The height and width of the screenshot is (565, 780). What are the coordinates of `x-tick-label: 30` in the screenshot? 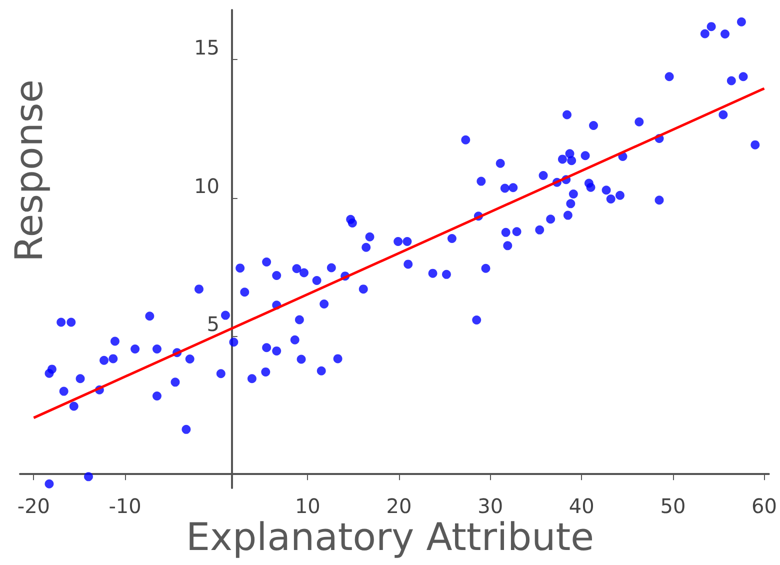 It's located at (491, 506).